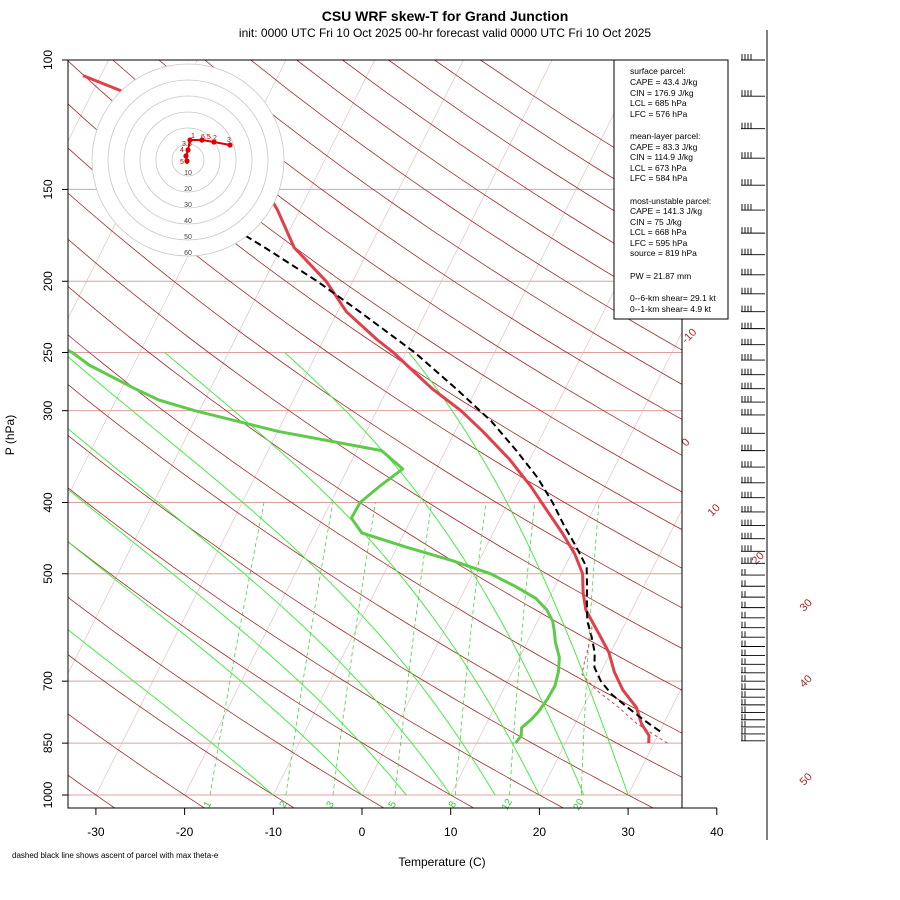 The image size is (900, 900). Describe the element at coordinates (453, 804) in the screenshot. I see `mixing-ratio-label: 8` at that location.